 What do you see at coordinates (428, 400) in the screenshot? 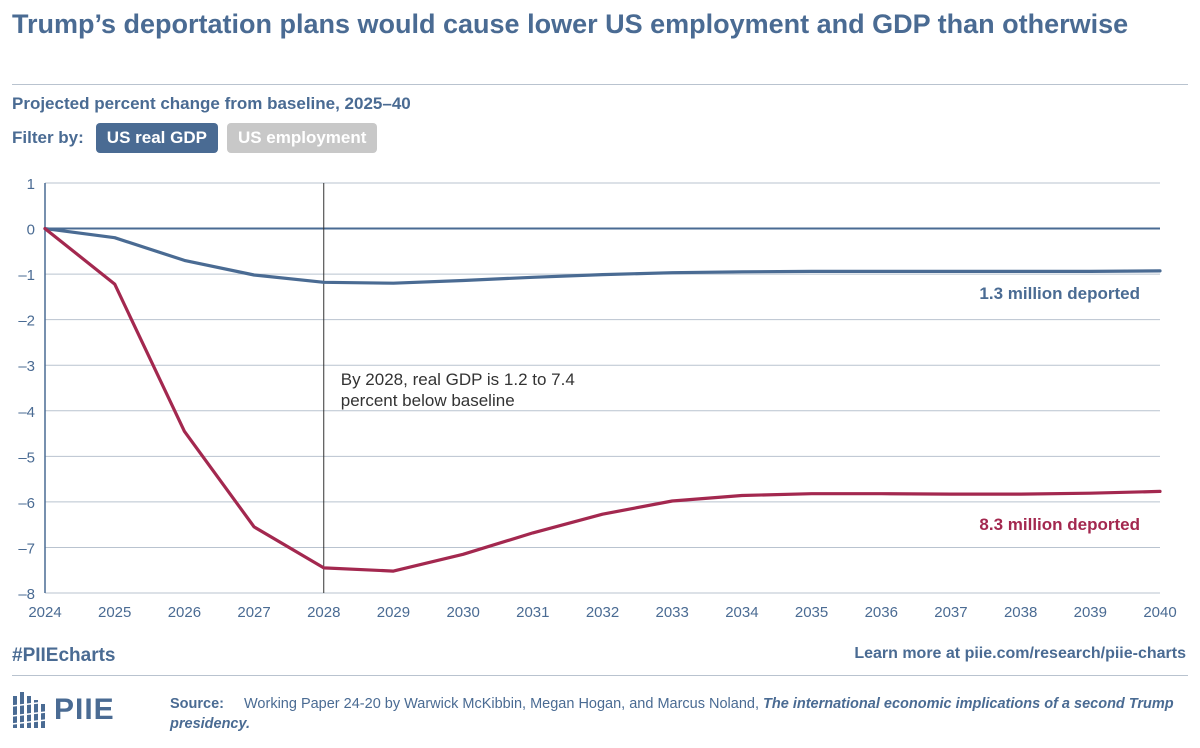
I see `annotation-text: percent below baseline` at bounding box center [428, 400].